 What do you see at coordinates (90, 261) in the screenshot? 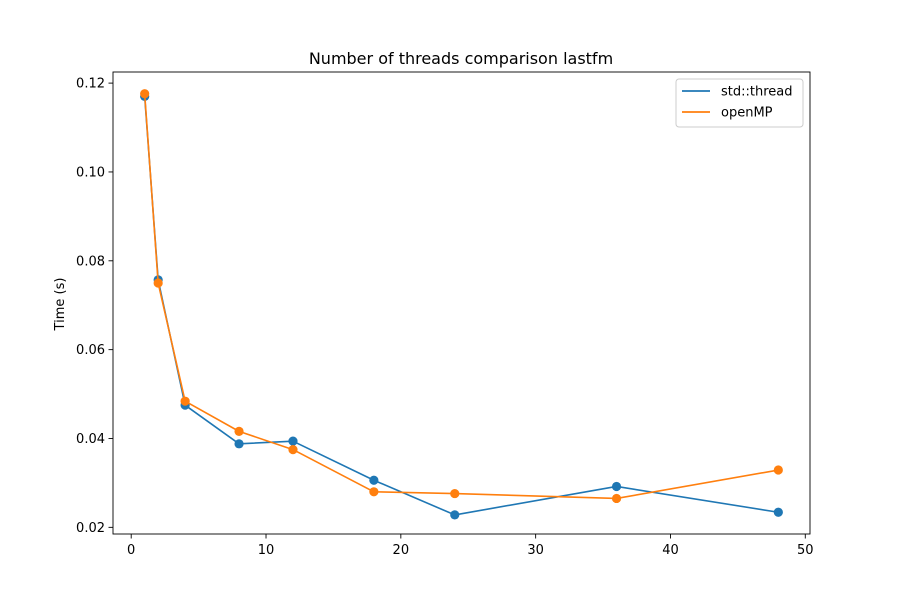
I see `y-tick-label-3: 0.08` at bounding box center [90, 261].